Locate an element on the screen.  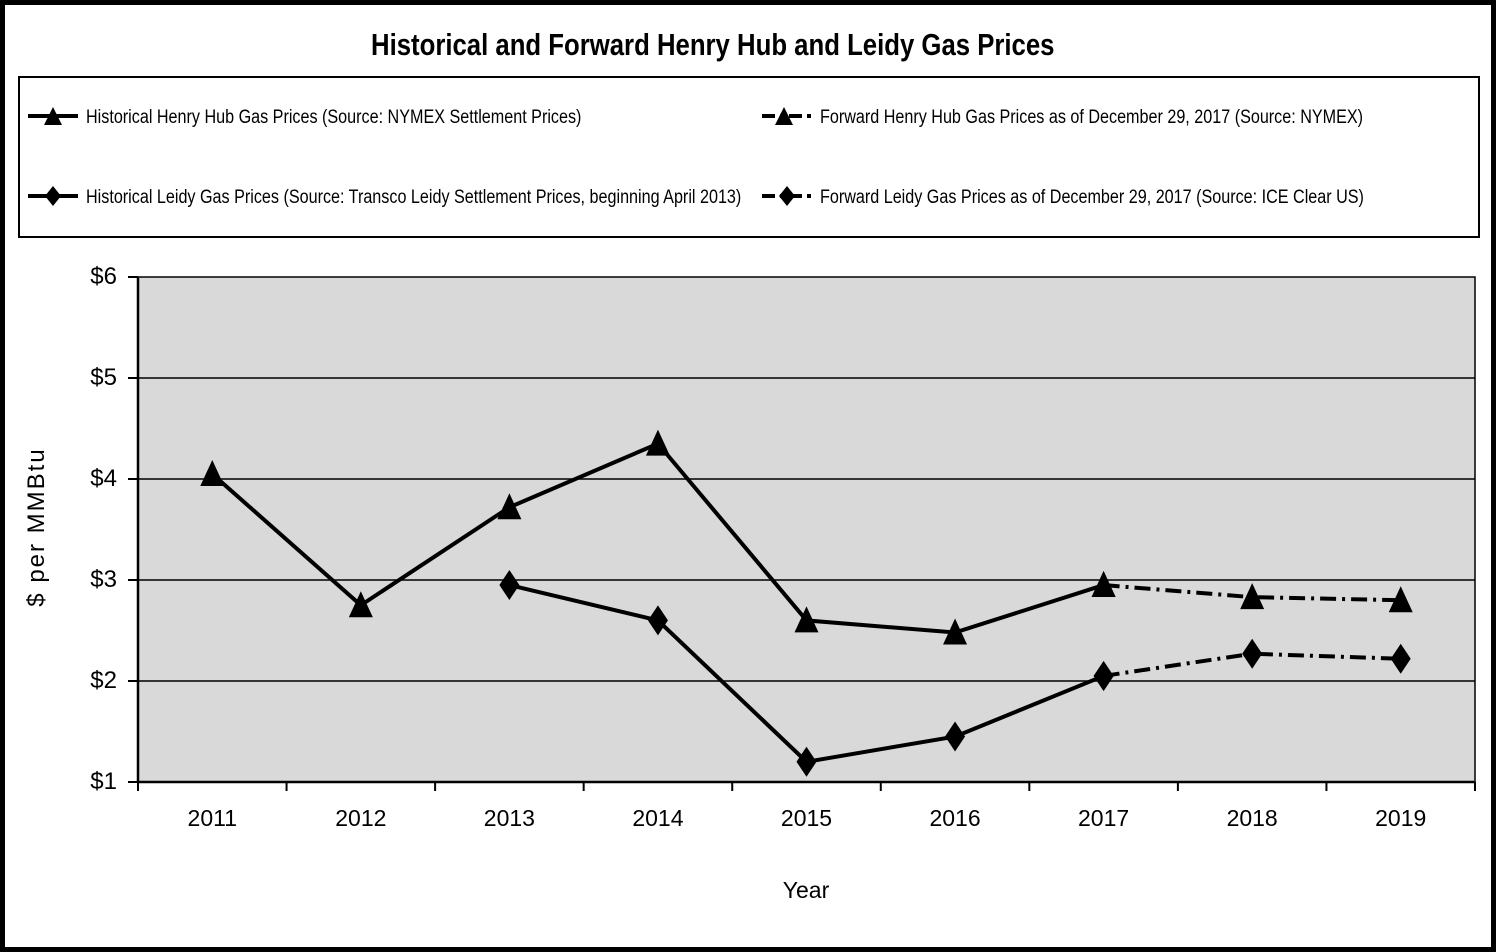
dash-dot-line-triangle-marker-icon is located at coordinates (787, 118).